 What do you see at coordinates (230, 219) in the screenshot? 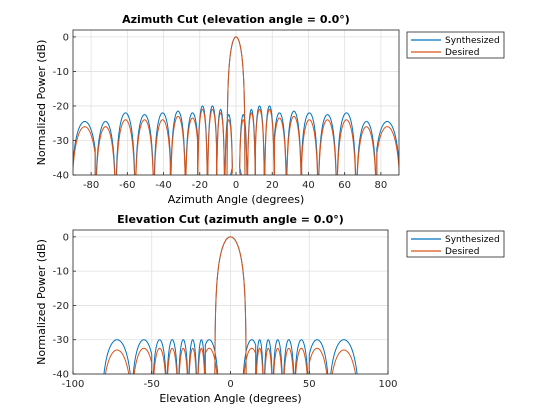
I see `chart-title: Elevation Cut (azimuth angle = 0.0°)` at bounding box center [230, 219].